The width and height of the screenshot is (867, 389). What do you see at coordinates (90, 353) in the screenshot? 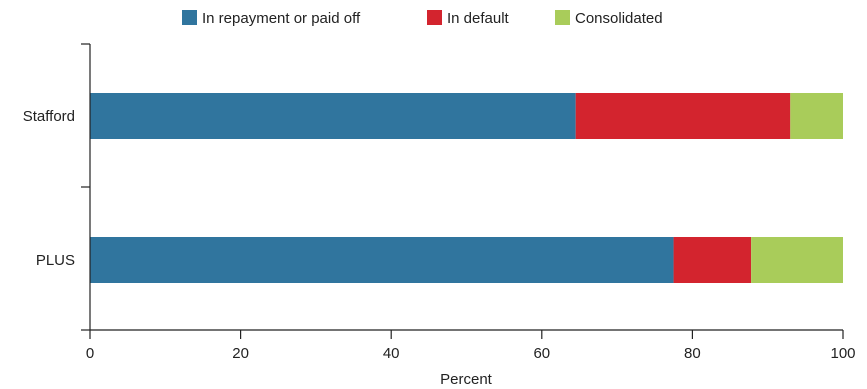
I see `x-tick-label: 0` at bounding box center [90, 353].